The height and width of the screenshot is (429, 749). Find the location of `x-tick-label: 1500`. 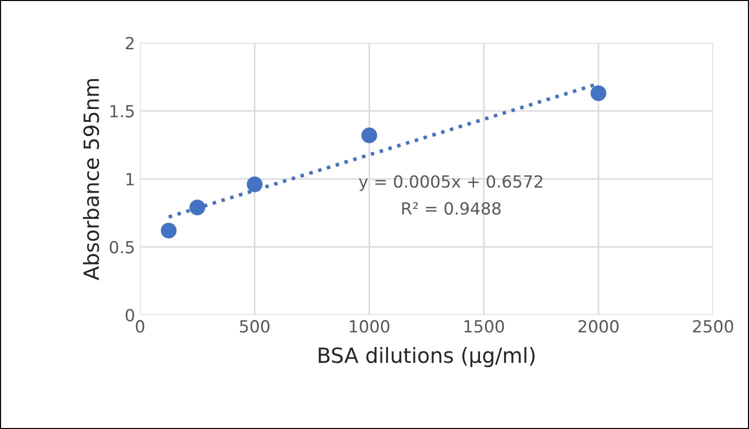

x-tick-label: 1500 is located at coordinates (484, 326).